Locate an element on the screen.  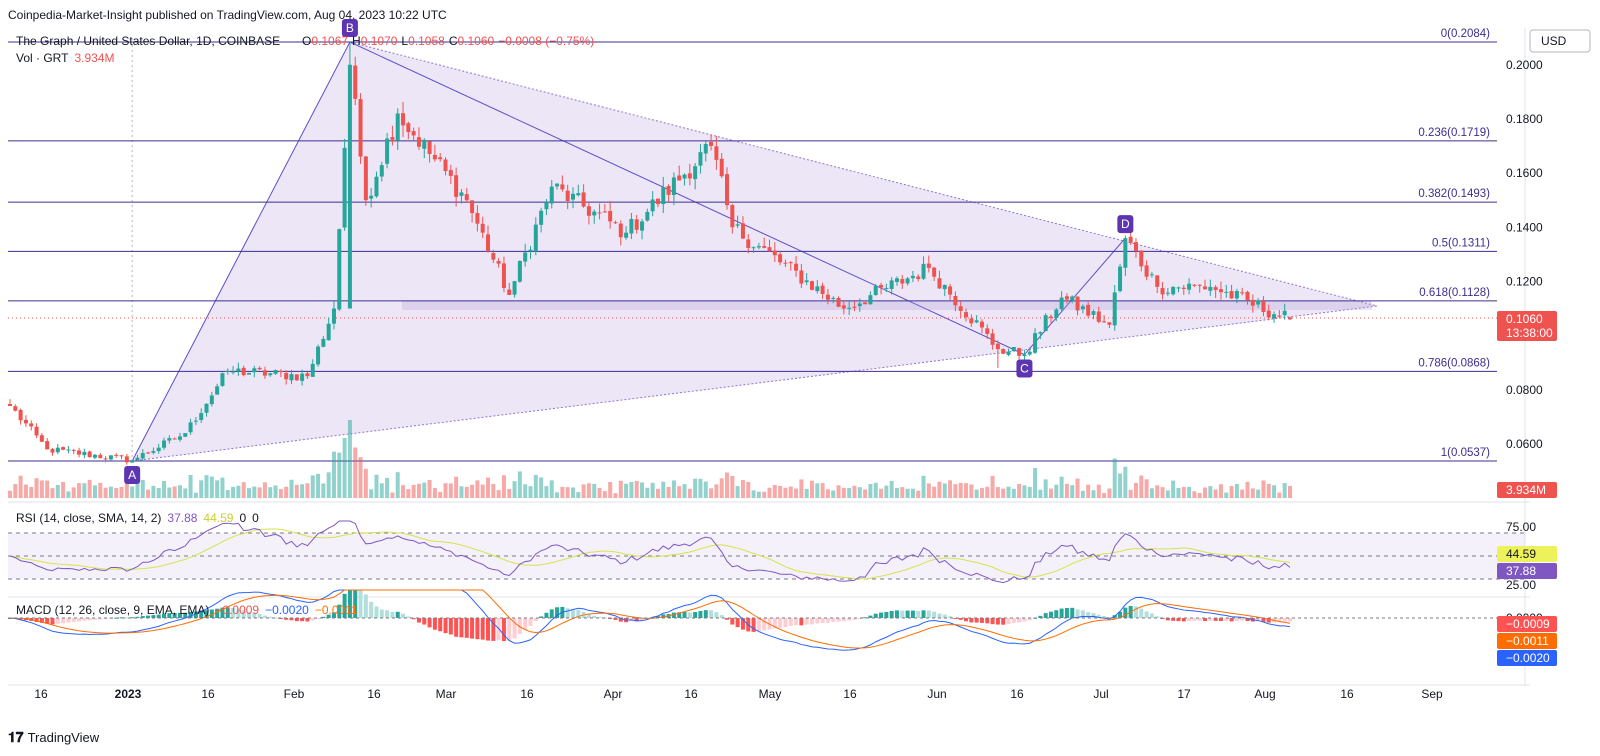
rsi-ma-line is located at coordinates (650, 554).